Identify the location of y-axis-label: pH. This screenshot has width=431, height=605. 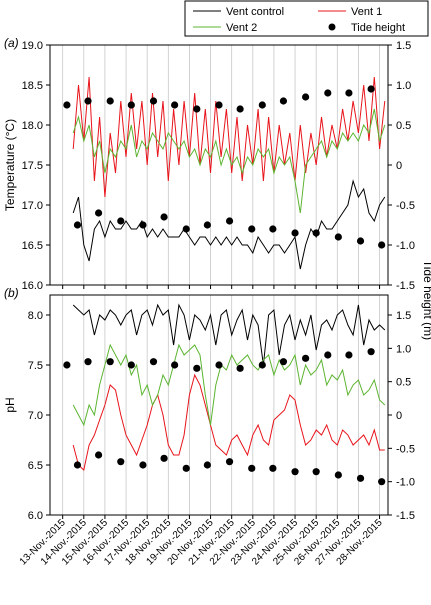
(10, 404).